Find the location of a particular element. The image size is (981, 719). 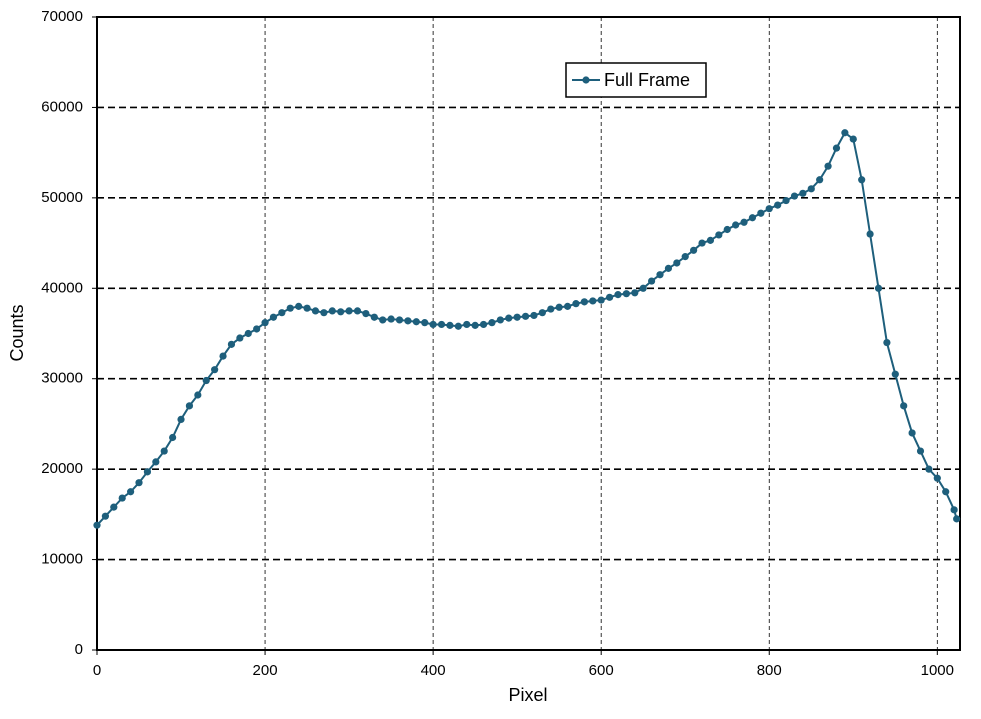

y-tick-label: 30000 is located at coordinates (62, 378).